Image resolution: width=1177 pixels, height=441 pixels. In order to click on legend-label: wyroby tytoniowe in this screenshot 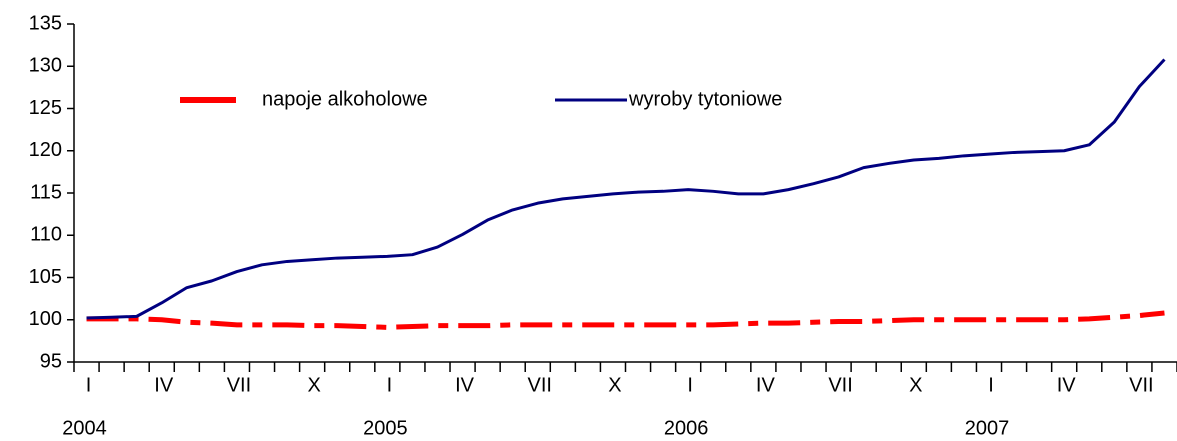, I will do `click(705, 99)`.